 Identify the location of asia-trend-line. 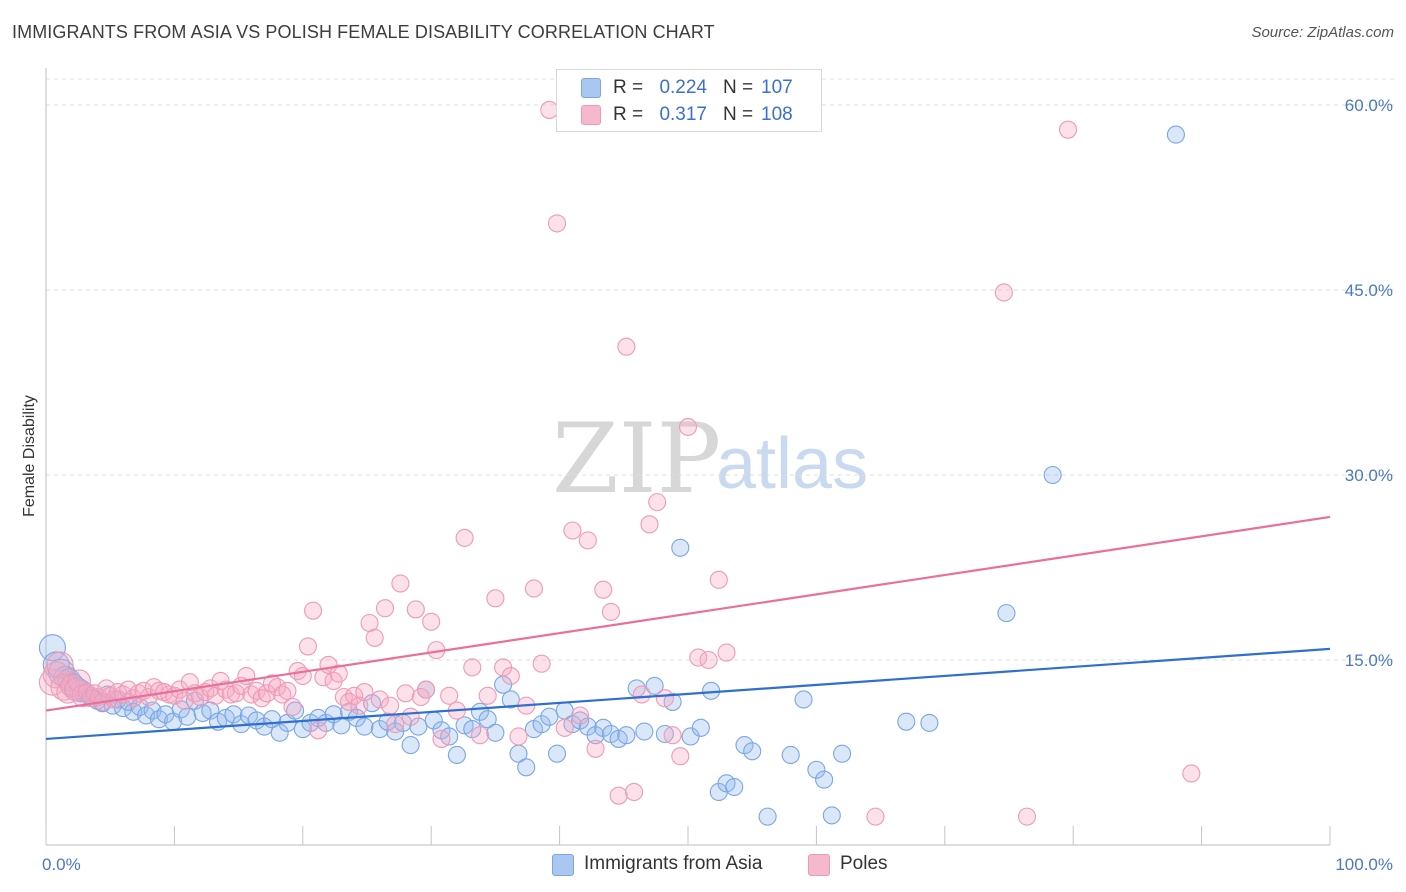
(688, 694).